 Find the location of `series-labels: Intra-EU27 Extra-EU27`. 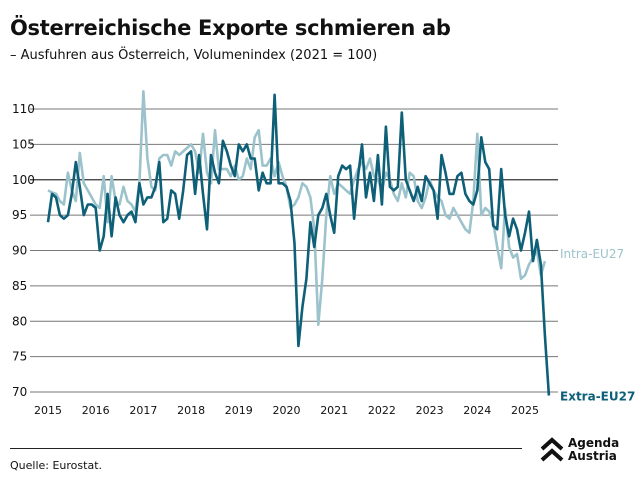

series-labels: Intra-EU27 Extra-EU27 is located at coordinates (597, 325).